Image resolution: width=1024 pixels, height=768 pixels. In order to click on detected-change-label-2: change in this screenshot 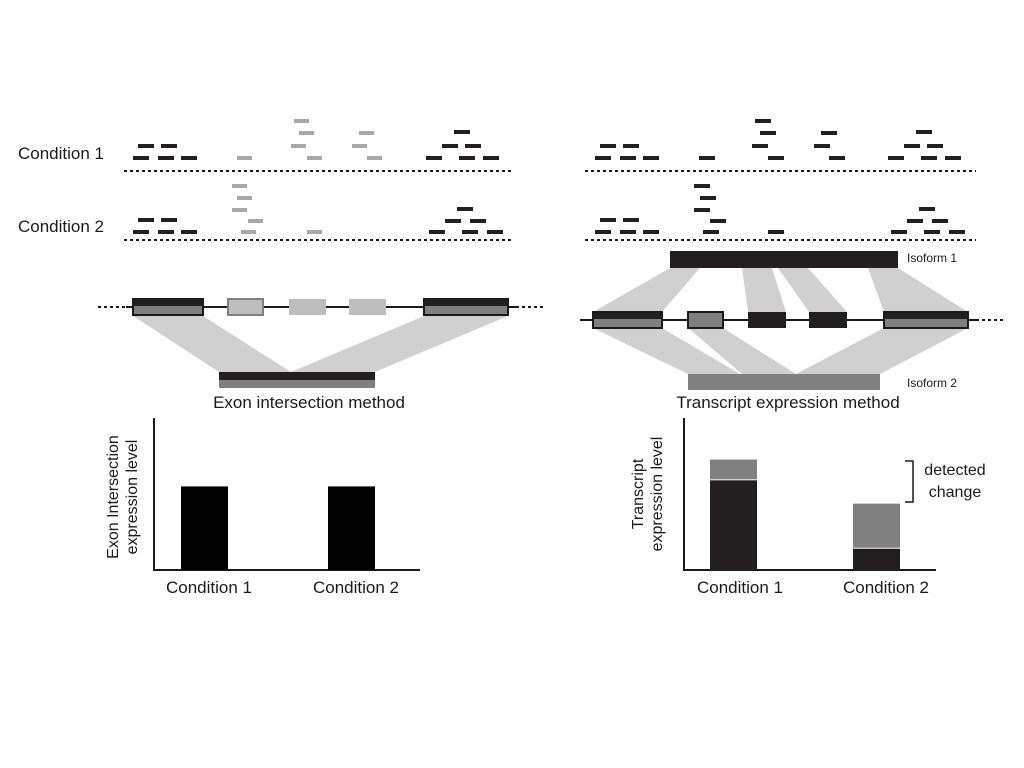, I will do `click(955, 492)`.